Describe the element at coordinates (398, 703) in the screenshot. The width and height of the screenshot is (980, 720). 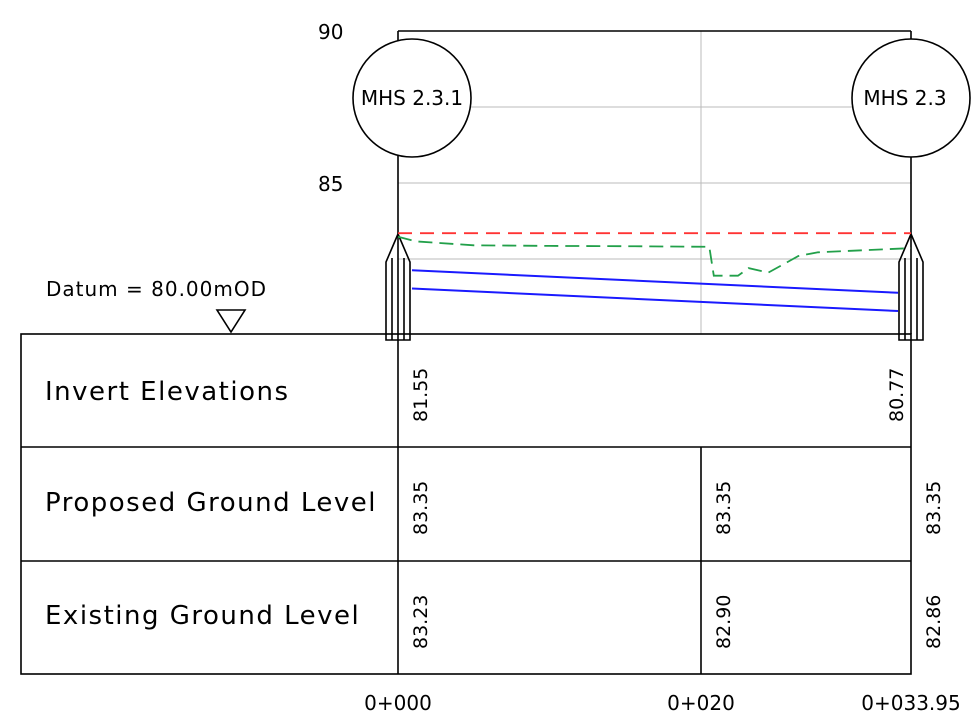
I see `chainage-label-0: 0+000` at that location.